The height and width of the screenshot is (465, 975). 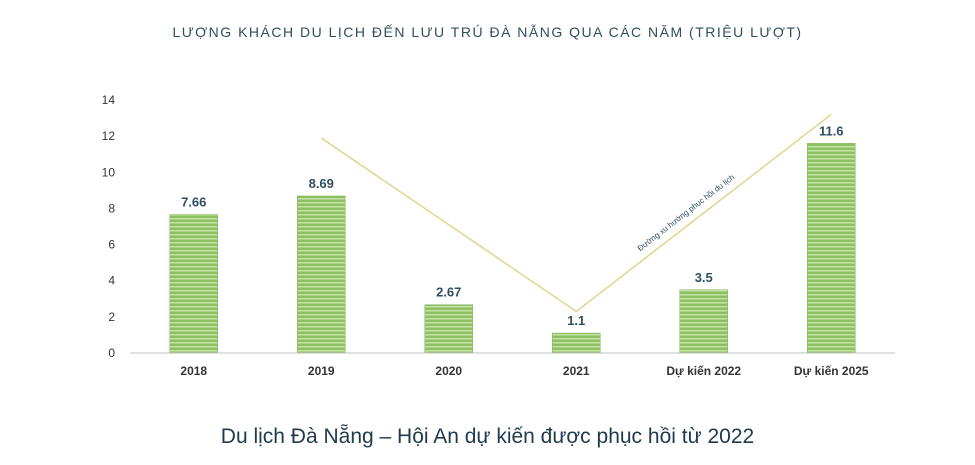 What do you see at coordinates (686, 213) in the screenshot?
I see `trend-line-label: Đường xu hướng phục hồi du lịch` at bounding box center [686, 213].